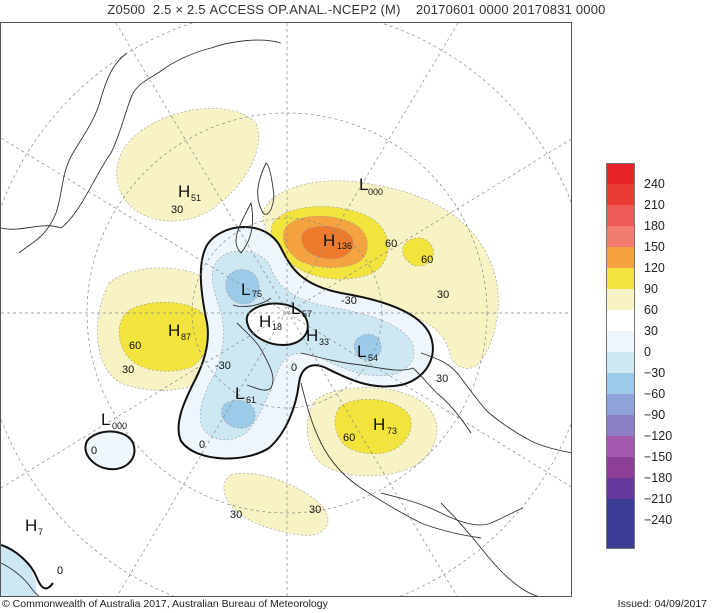 This screenshot has width=713, height=613. What do you see at coordinates (277, 327) in the screenshot?
I see `center-h18-value: 18` at bounding box center [277, 327].